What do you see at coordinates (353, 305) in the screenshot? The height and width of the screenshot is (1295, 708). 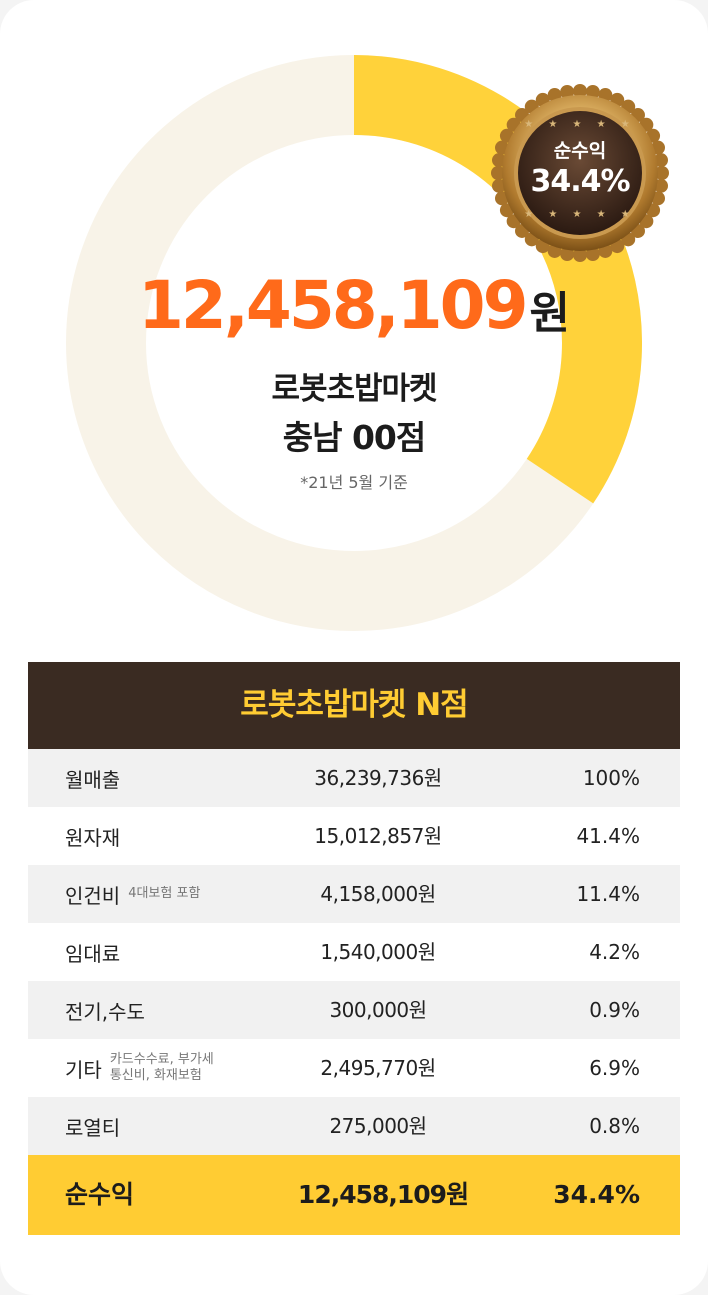 I see `net-profit-amount: 12,458,109원` at bounding box center [353, 305].